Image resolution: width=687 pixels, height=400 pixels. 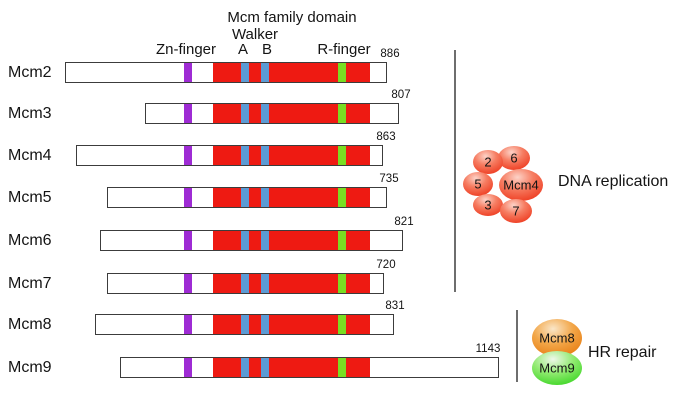 I want to click on complex-subunit-label: 5, so click(x=477, y=184).